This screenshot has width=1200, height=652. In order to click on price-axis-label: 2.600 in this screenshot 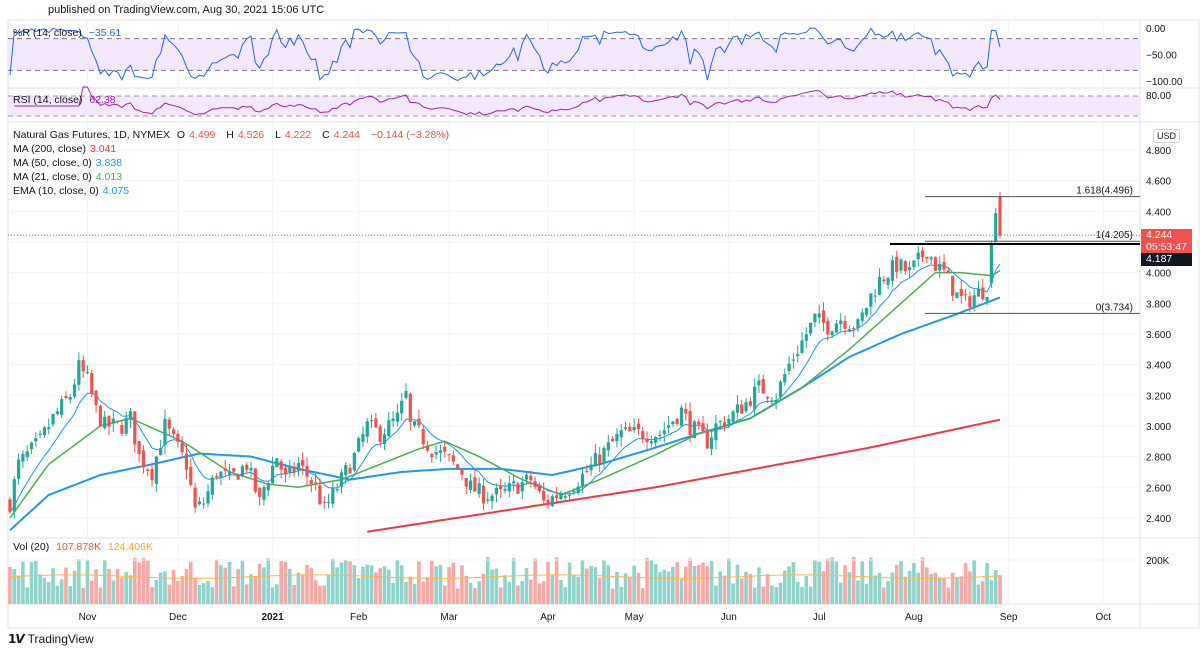, I will do `click(1158, 488)`.